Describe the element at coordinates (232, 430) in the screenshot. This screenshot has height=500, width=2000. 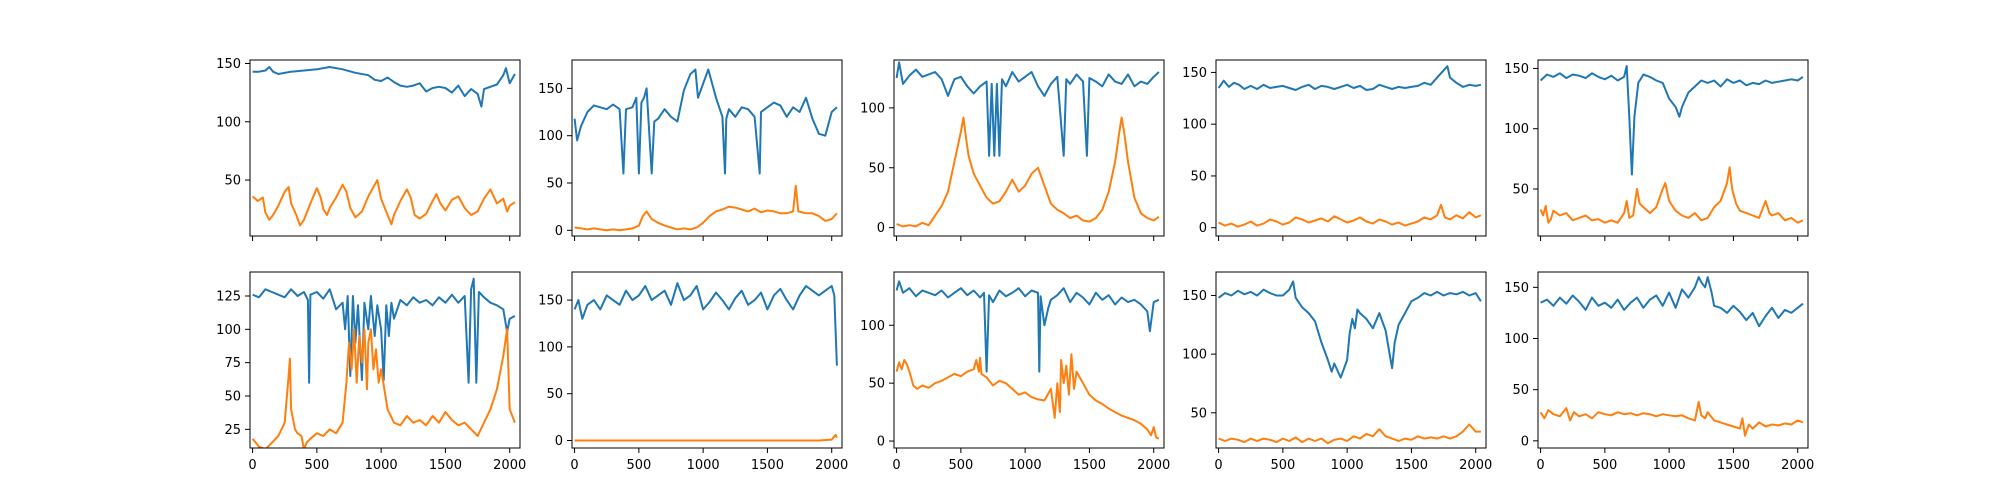
I see `y-tick-label: 25` at that location.